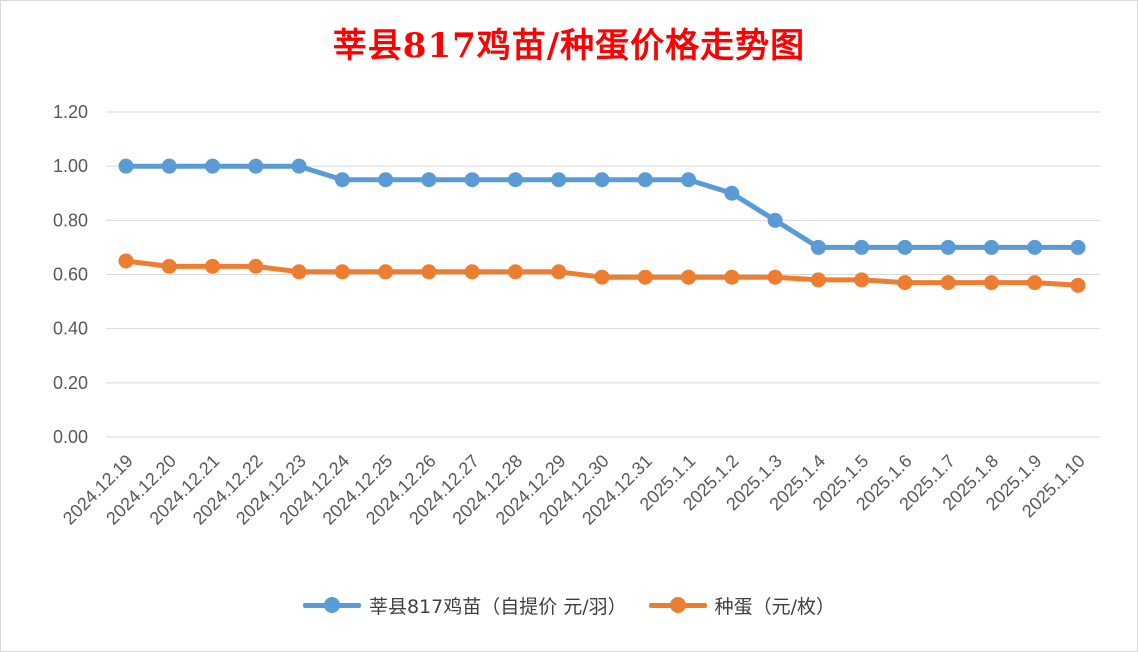  Describe the element at coordinates (70, 275) in the screenshot. I see `y-tick-label: 0.60` at that location.